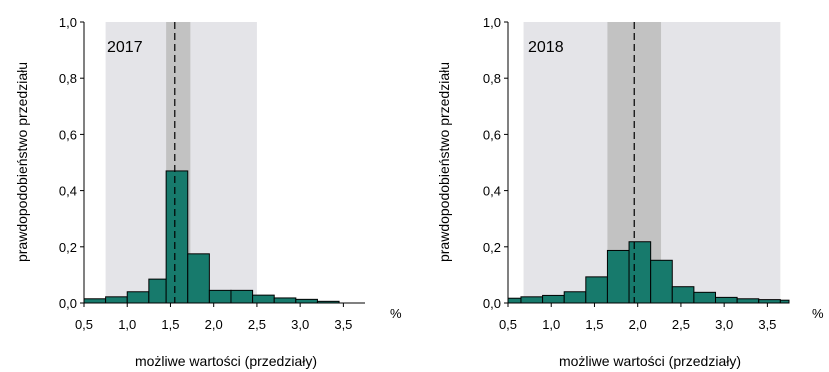  I want to click on chart-title: 2018, so click(546, 47).